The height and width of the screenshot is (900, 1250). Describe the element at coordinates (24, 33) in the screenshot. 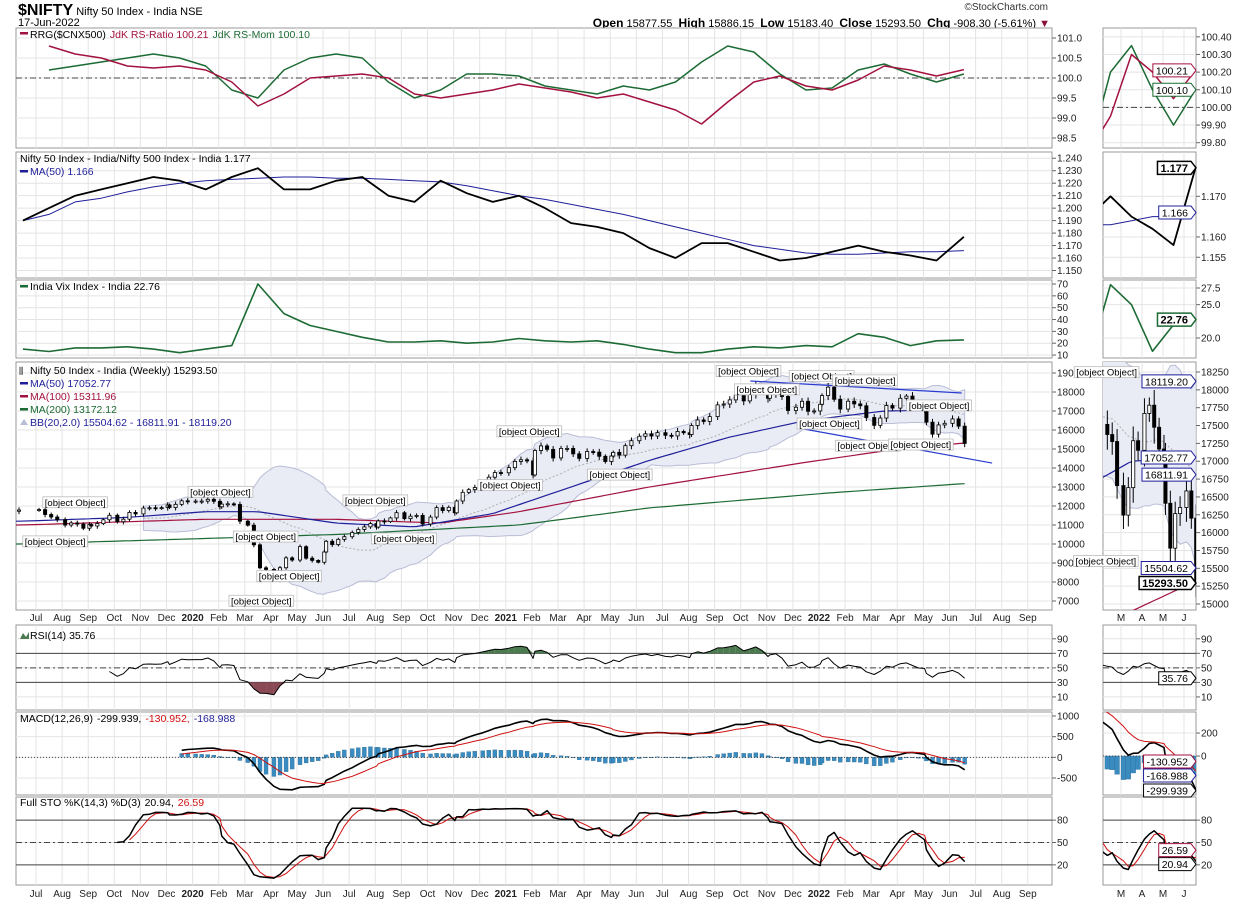

I see `legend-swatch` at that location.